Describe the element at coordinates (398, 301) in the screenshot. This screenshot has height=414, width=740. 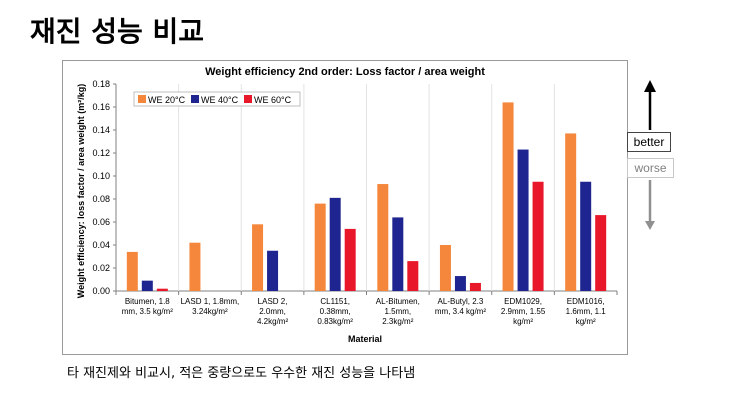
I see `category-label: AL-Bitumen,` at that location.